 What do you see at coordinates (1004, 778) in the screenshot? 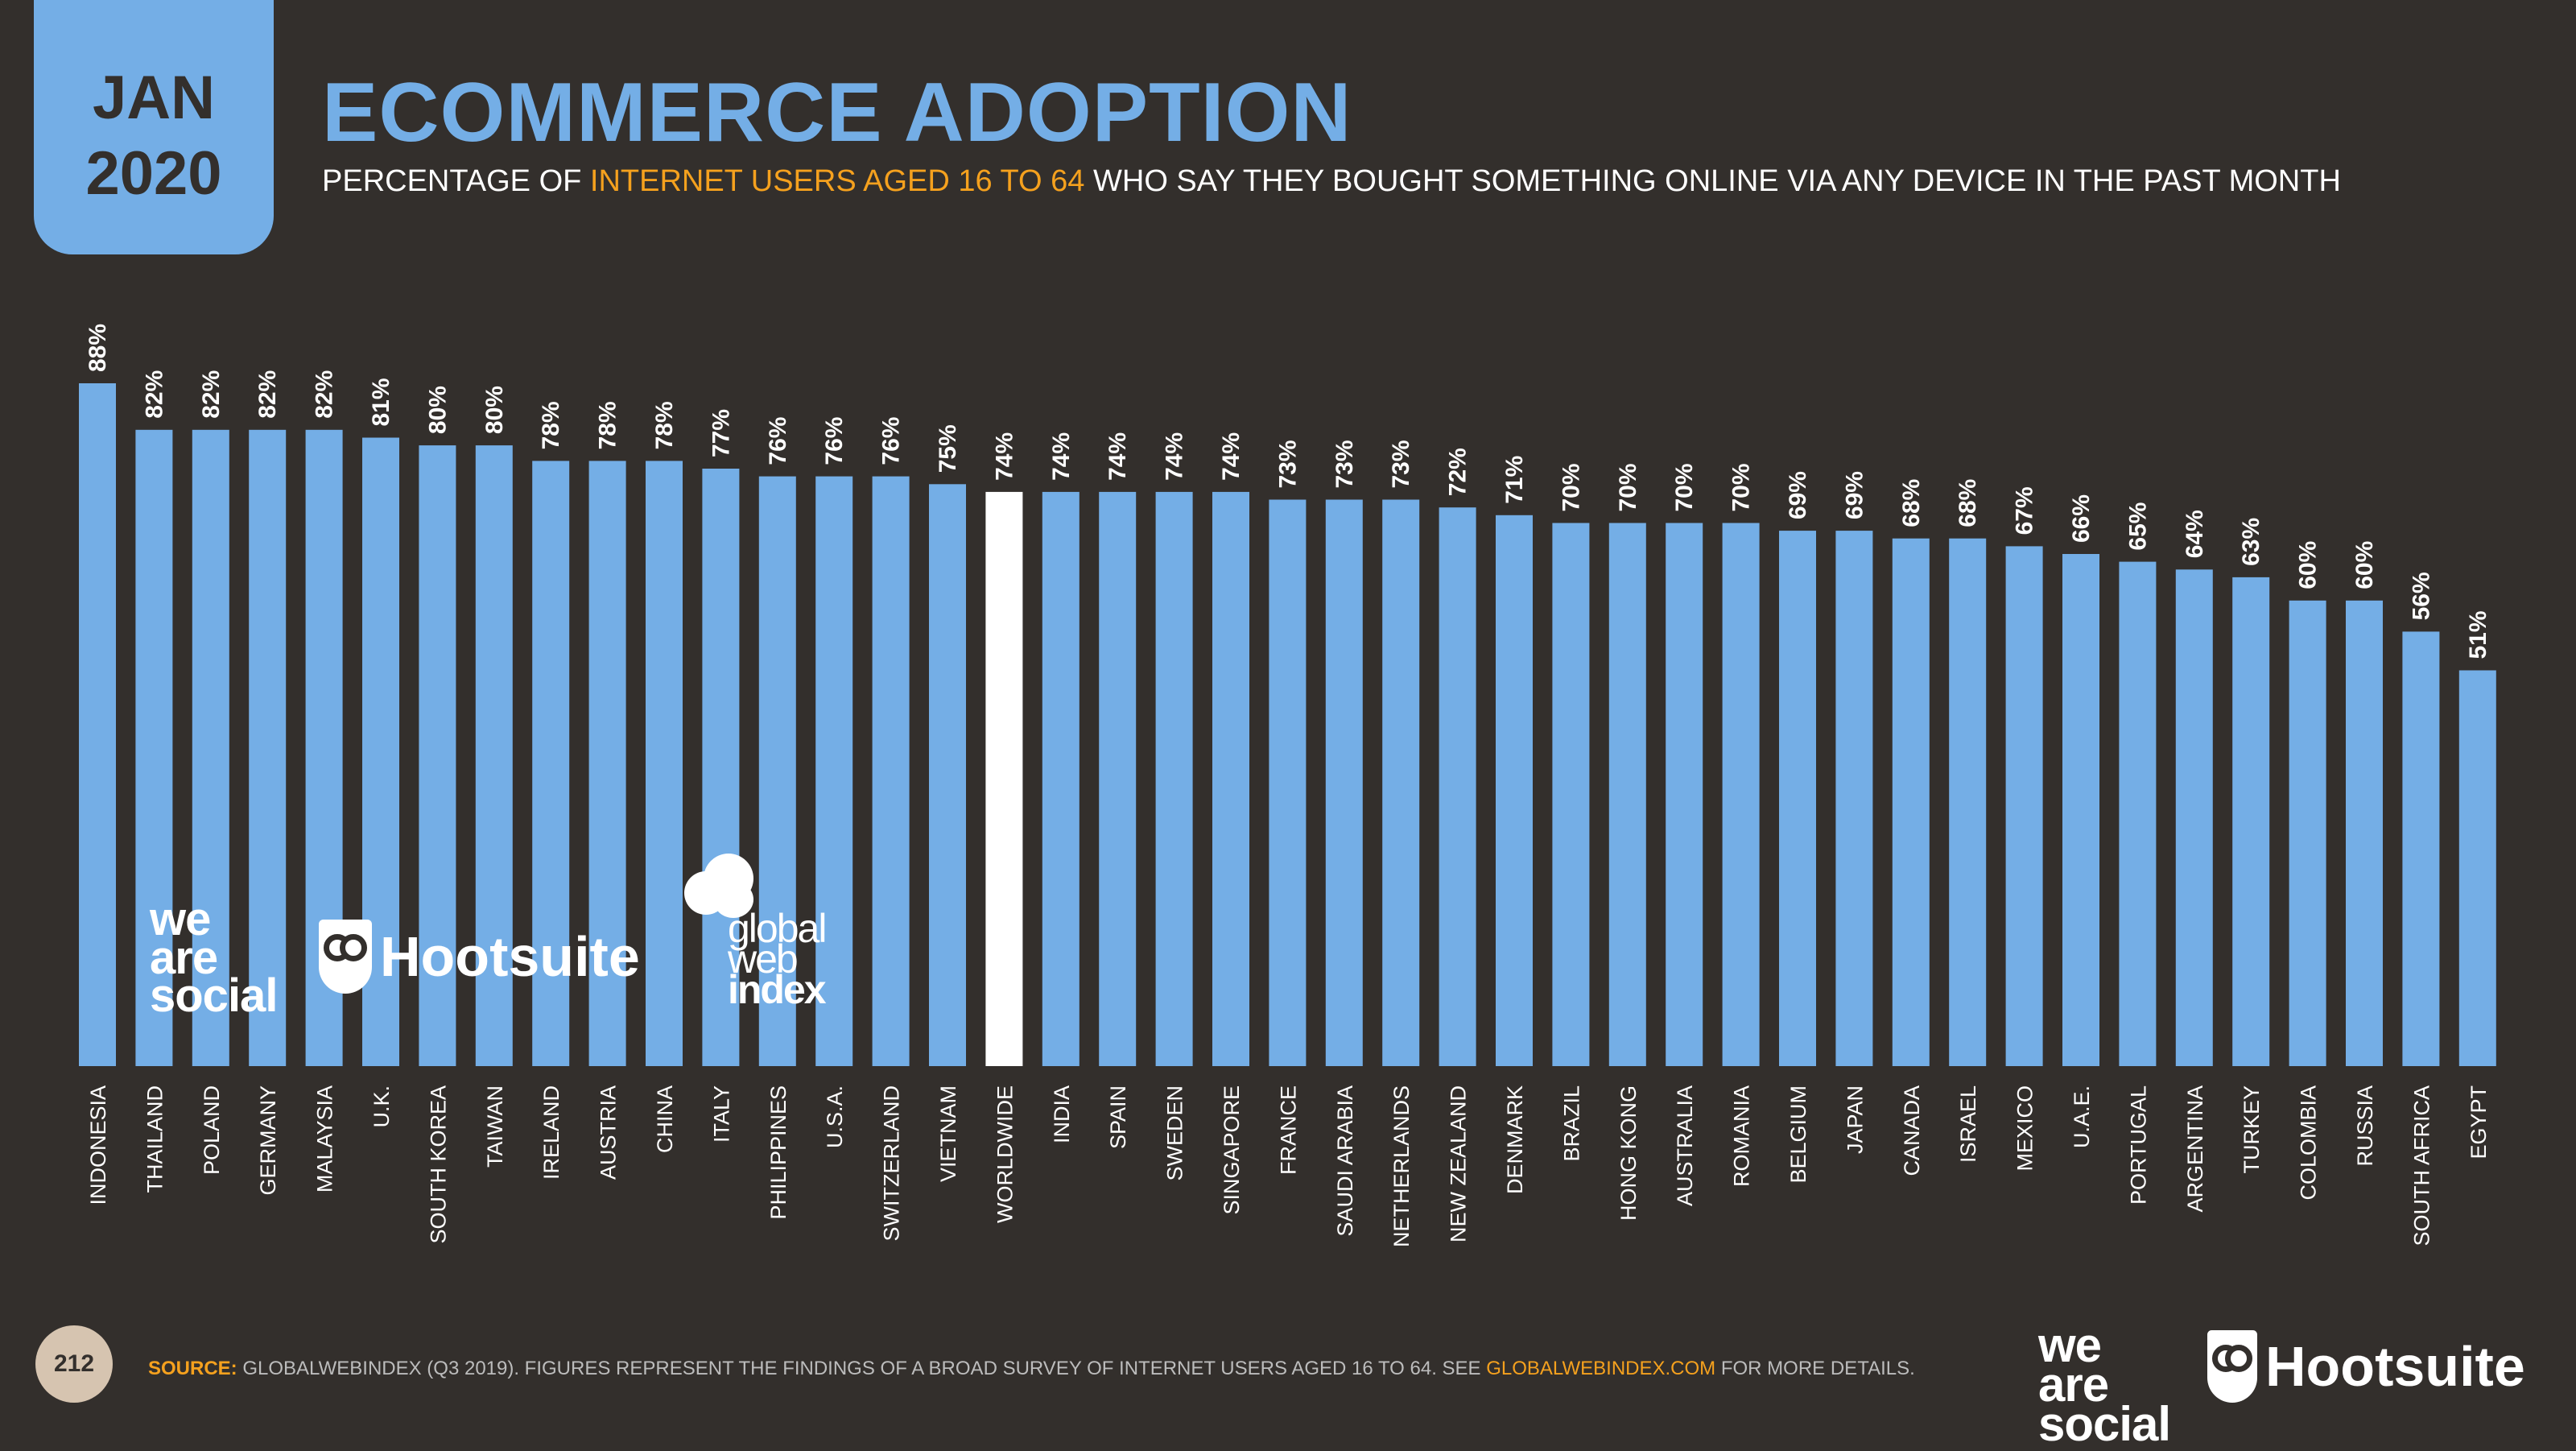
I see `bar-worldwide` at bounding box center [1004, 778].